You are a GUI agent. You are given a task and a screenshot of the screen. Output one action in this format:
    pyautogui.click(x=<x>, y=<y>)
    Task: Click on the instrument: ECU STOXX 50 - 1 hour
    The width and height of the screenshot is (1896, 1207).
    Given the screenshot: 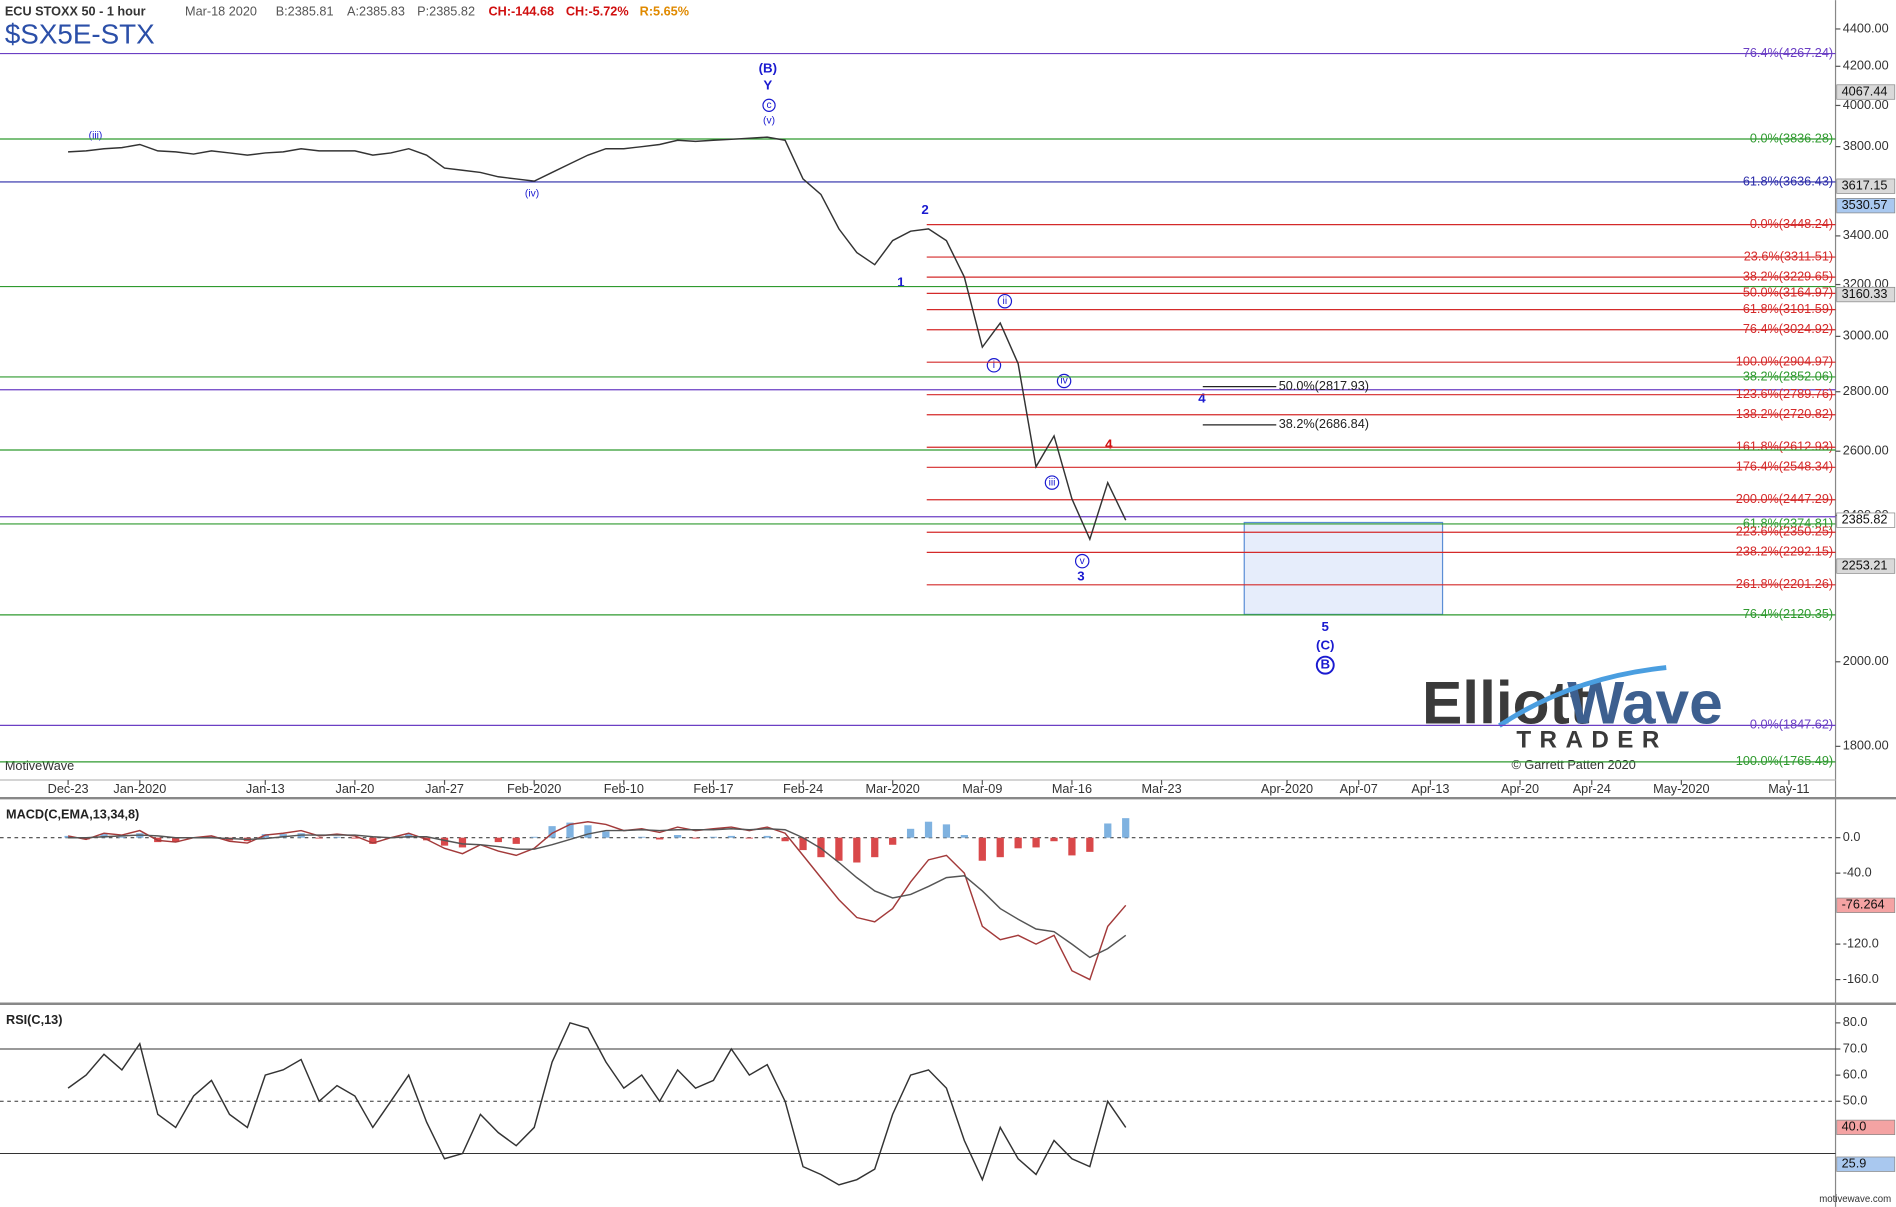 What is the action you would take?
    pyautogui.click(x=75, y=12)
    